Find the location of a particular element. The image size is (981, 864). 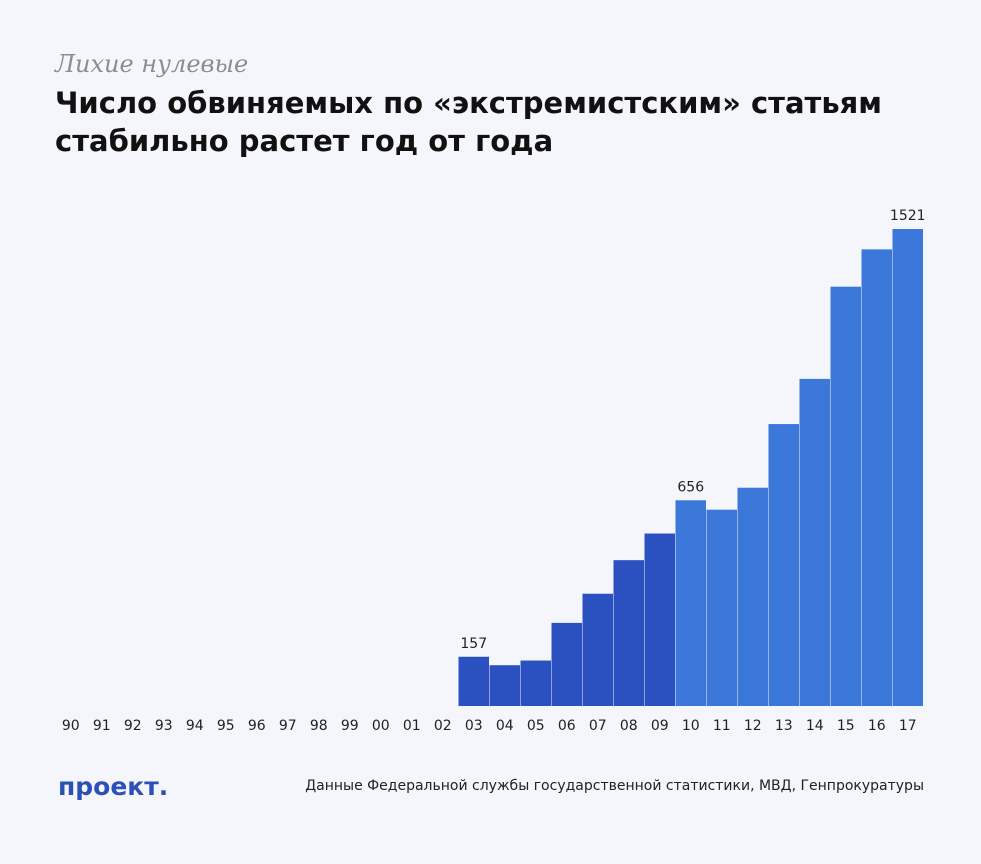

x-tick-97: 97 is located at coordinates (288, 726).